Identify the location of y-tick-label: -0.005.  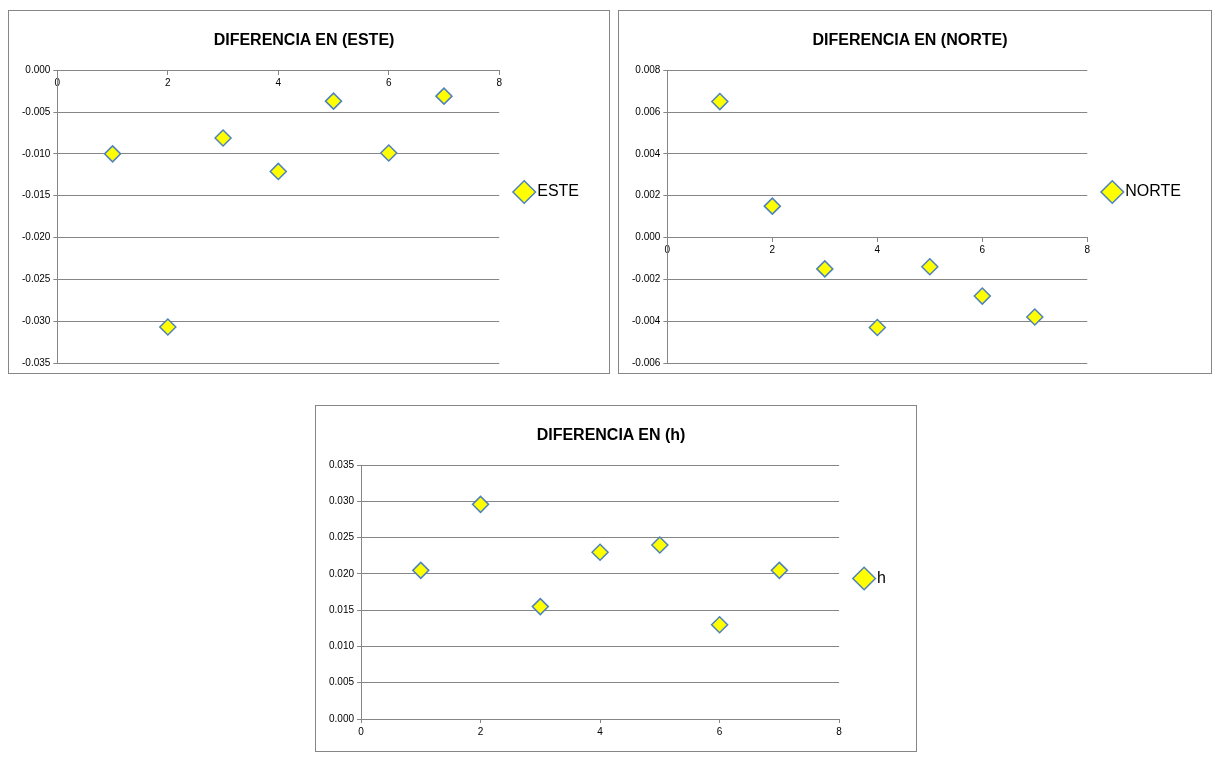
(36, 111).